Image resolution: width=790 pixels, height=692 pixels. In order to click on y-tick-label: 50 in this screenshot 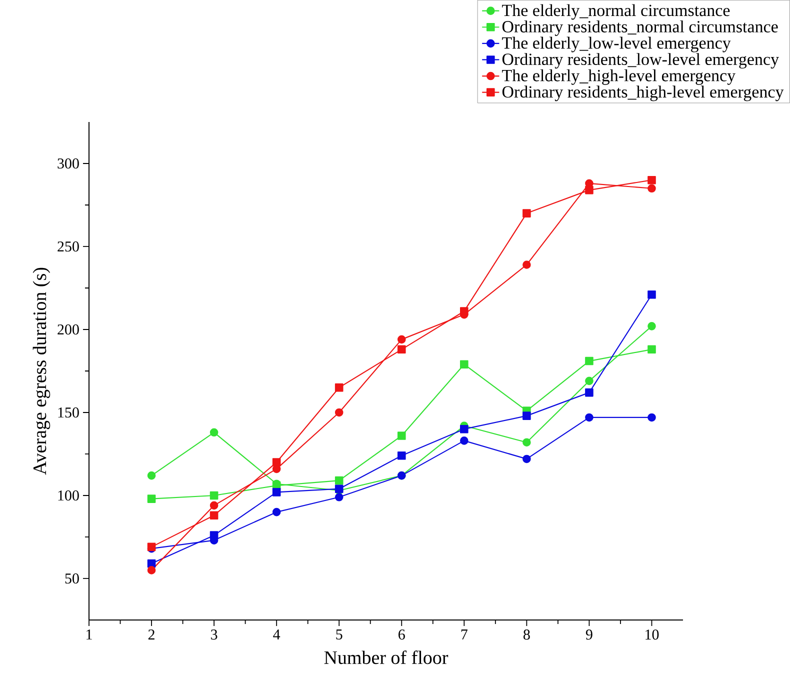, I will do `click(72, 578)`.